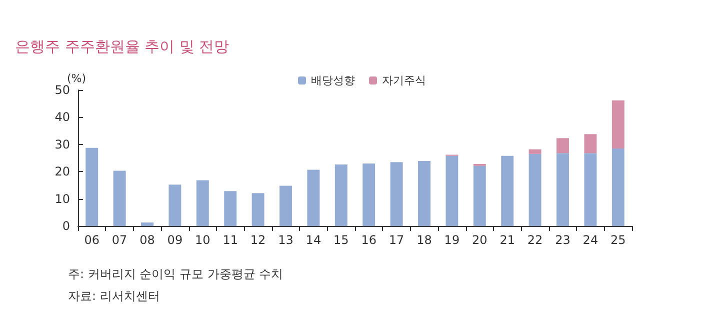 Image resolution: width=703 pixels, height=322 pixels. What do you see at coordinates (314, 240) in the screenshot?
I see `x-tick-label: 14` at bounding box center [314, 240].